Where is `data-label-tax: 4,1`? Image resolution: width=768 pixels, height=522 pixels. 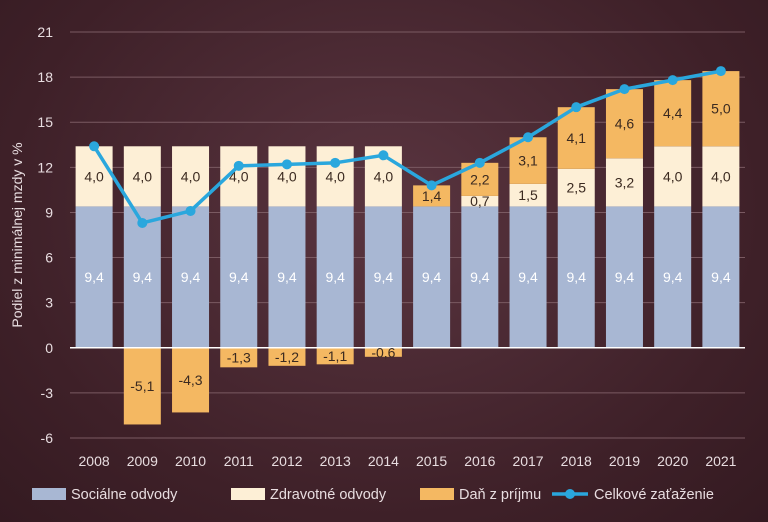
data-label-tax: 4,1 is located at coordinates (577, 138).